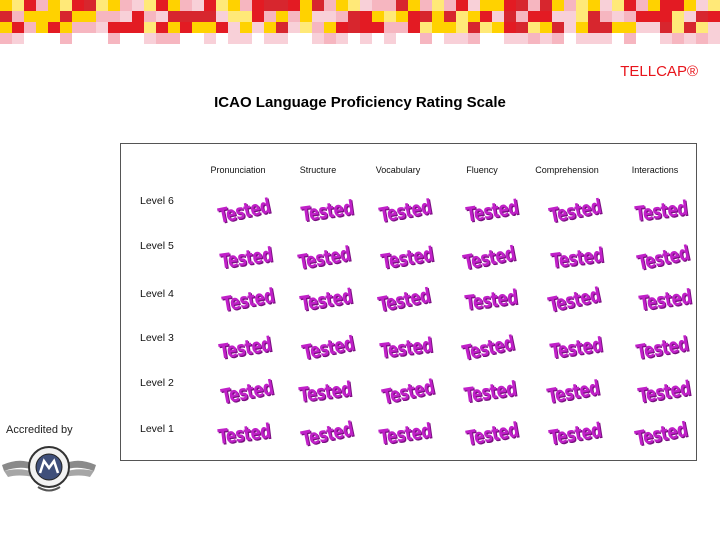 This screenshot has height=540, width=720. I want to click on row-header: Level 5, so click(157, 246).